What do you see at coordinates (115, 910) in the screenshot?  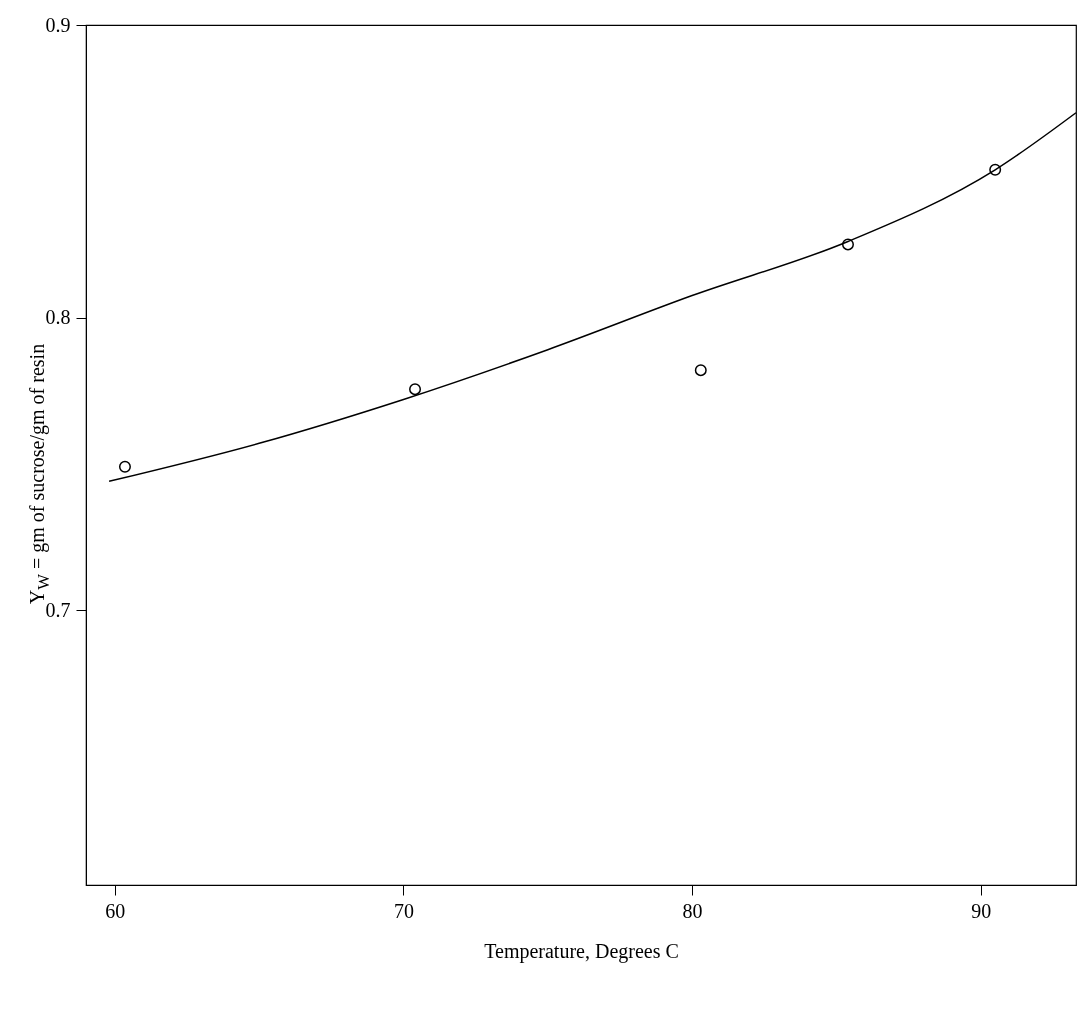 I see `x-tick-label: 60` at bounding box center [115, 910].